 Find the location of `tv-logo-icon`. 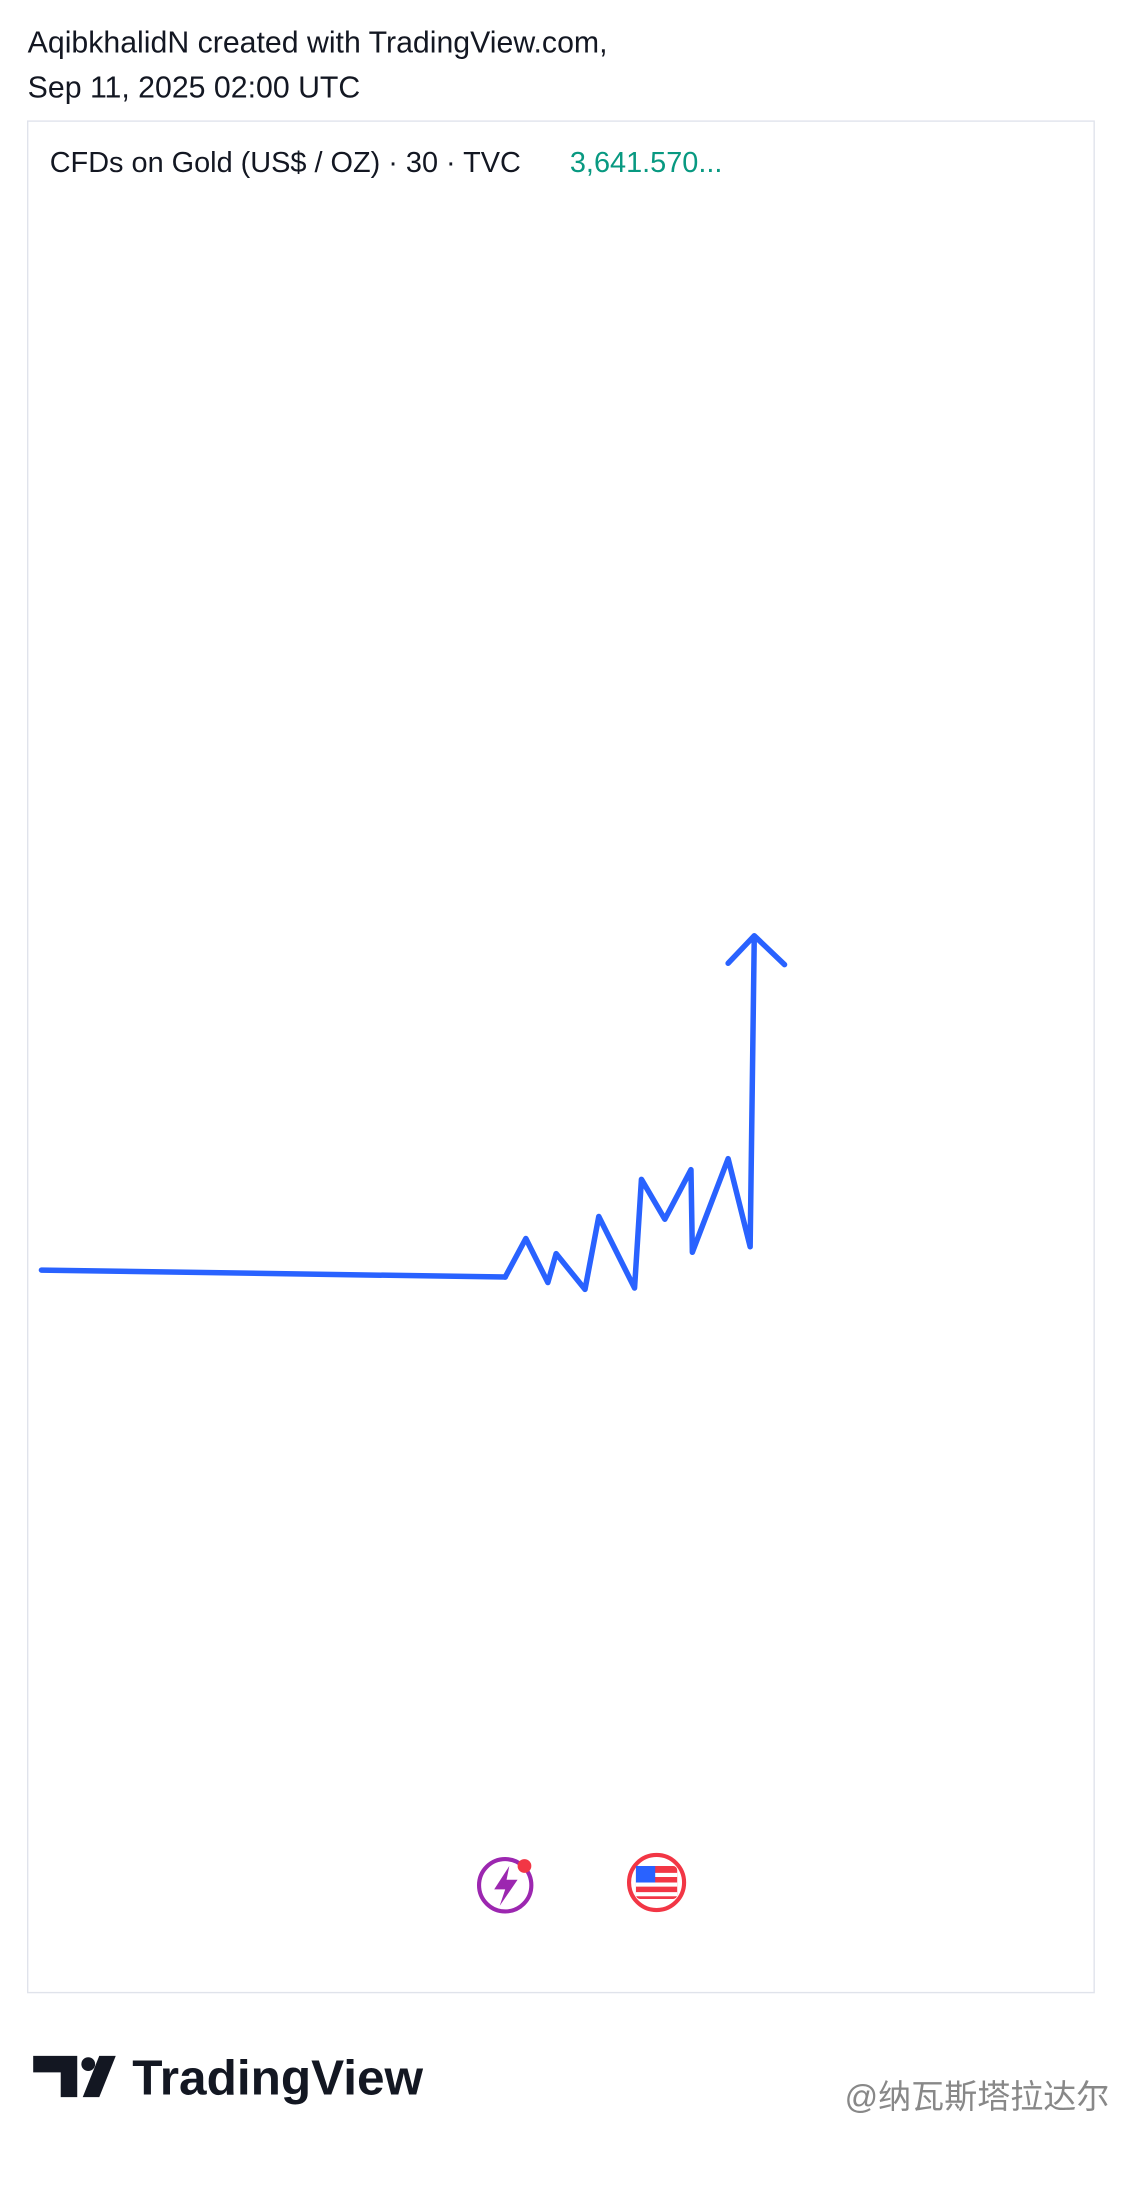

tv-logo-icon is located at coordinates (74, 2076).